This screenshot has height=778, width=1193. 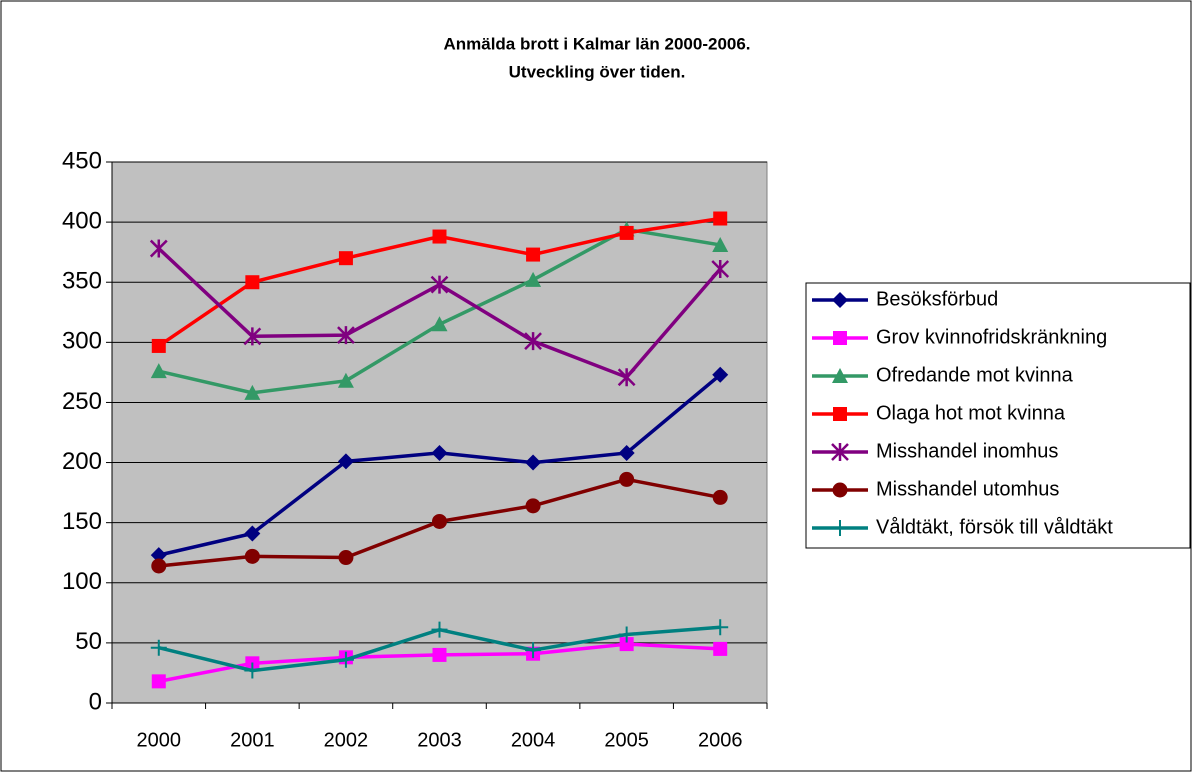 What do you see at coordinates (82, 401) in the screenshot?
I see `y-tick-label: 250` at bounding box center [82, 401].